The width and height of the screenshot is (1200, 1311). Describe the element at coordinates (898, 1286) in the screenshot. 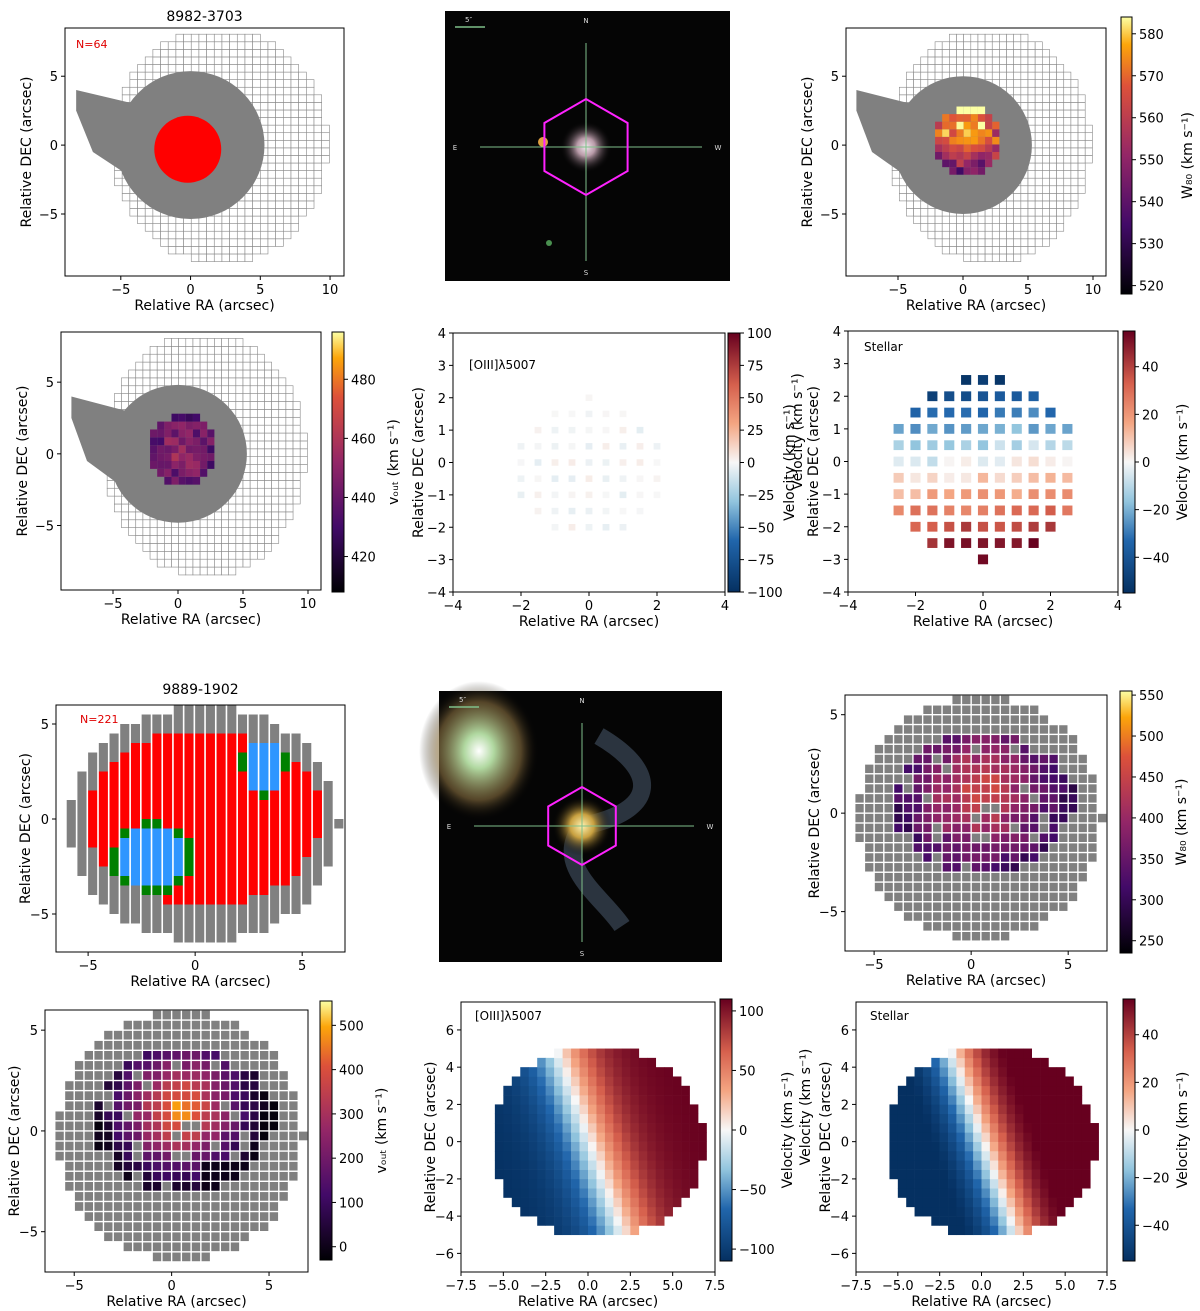

I see `x-tick-label: −5.0` at that location.